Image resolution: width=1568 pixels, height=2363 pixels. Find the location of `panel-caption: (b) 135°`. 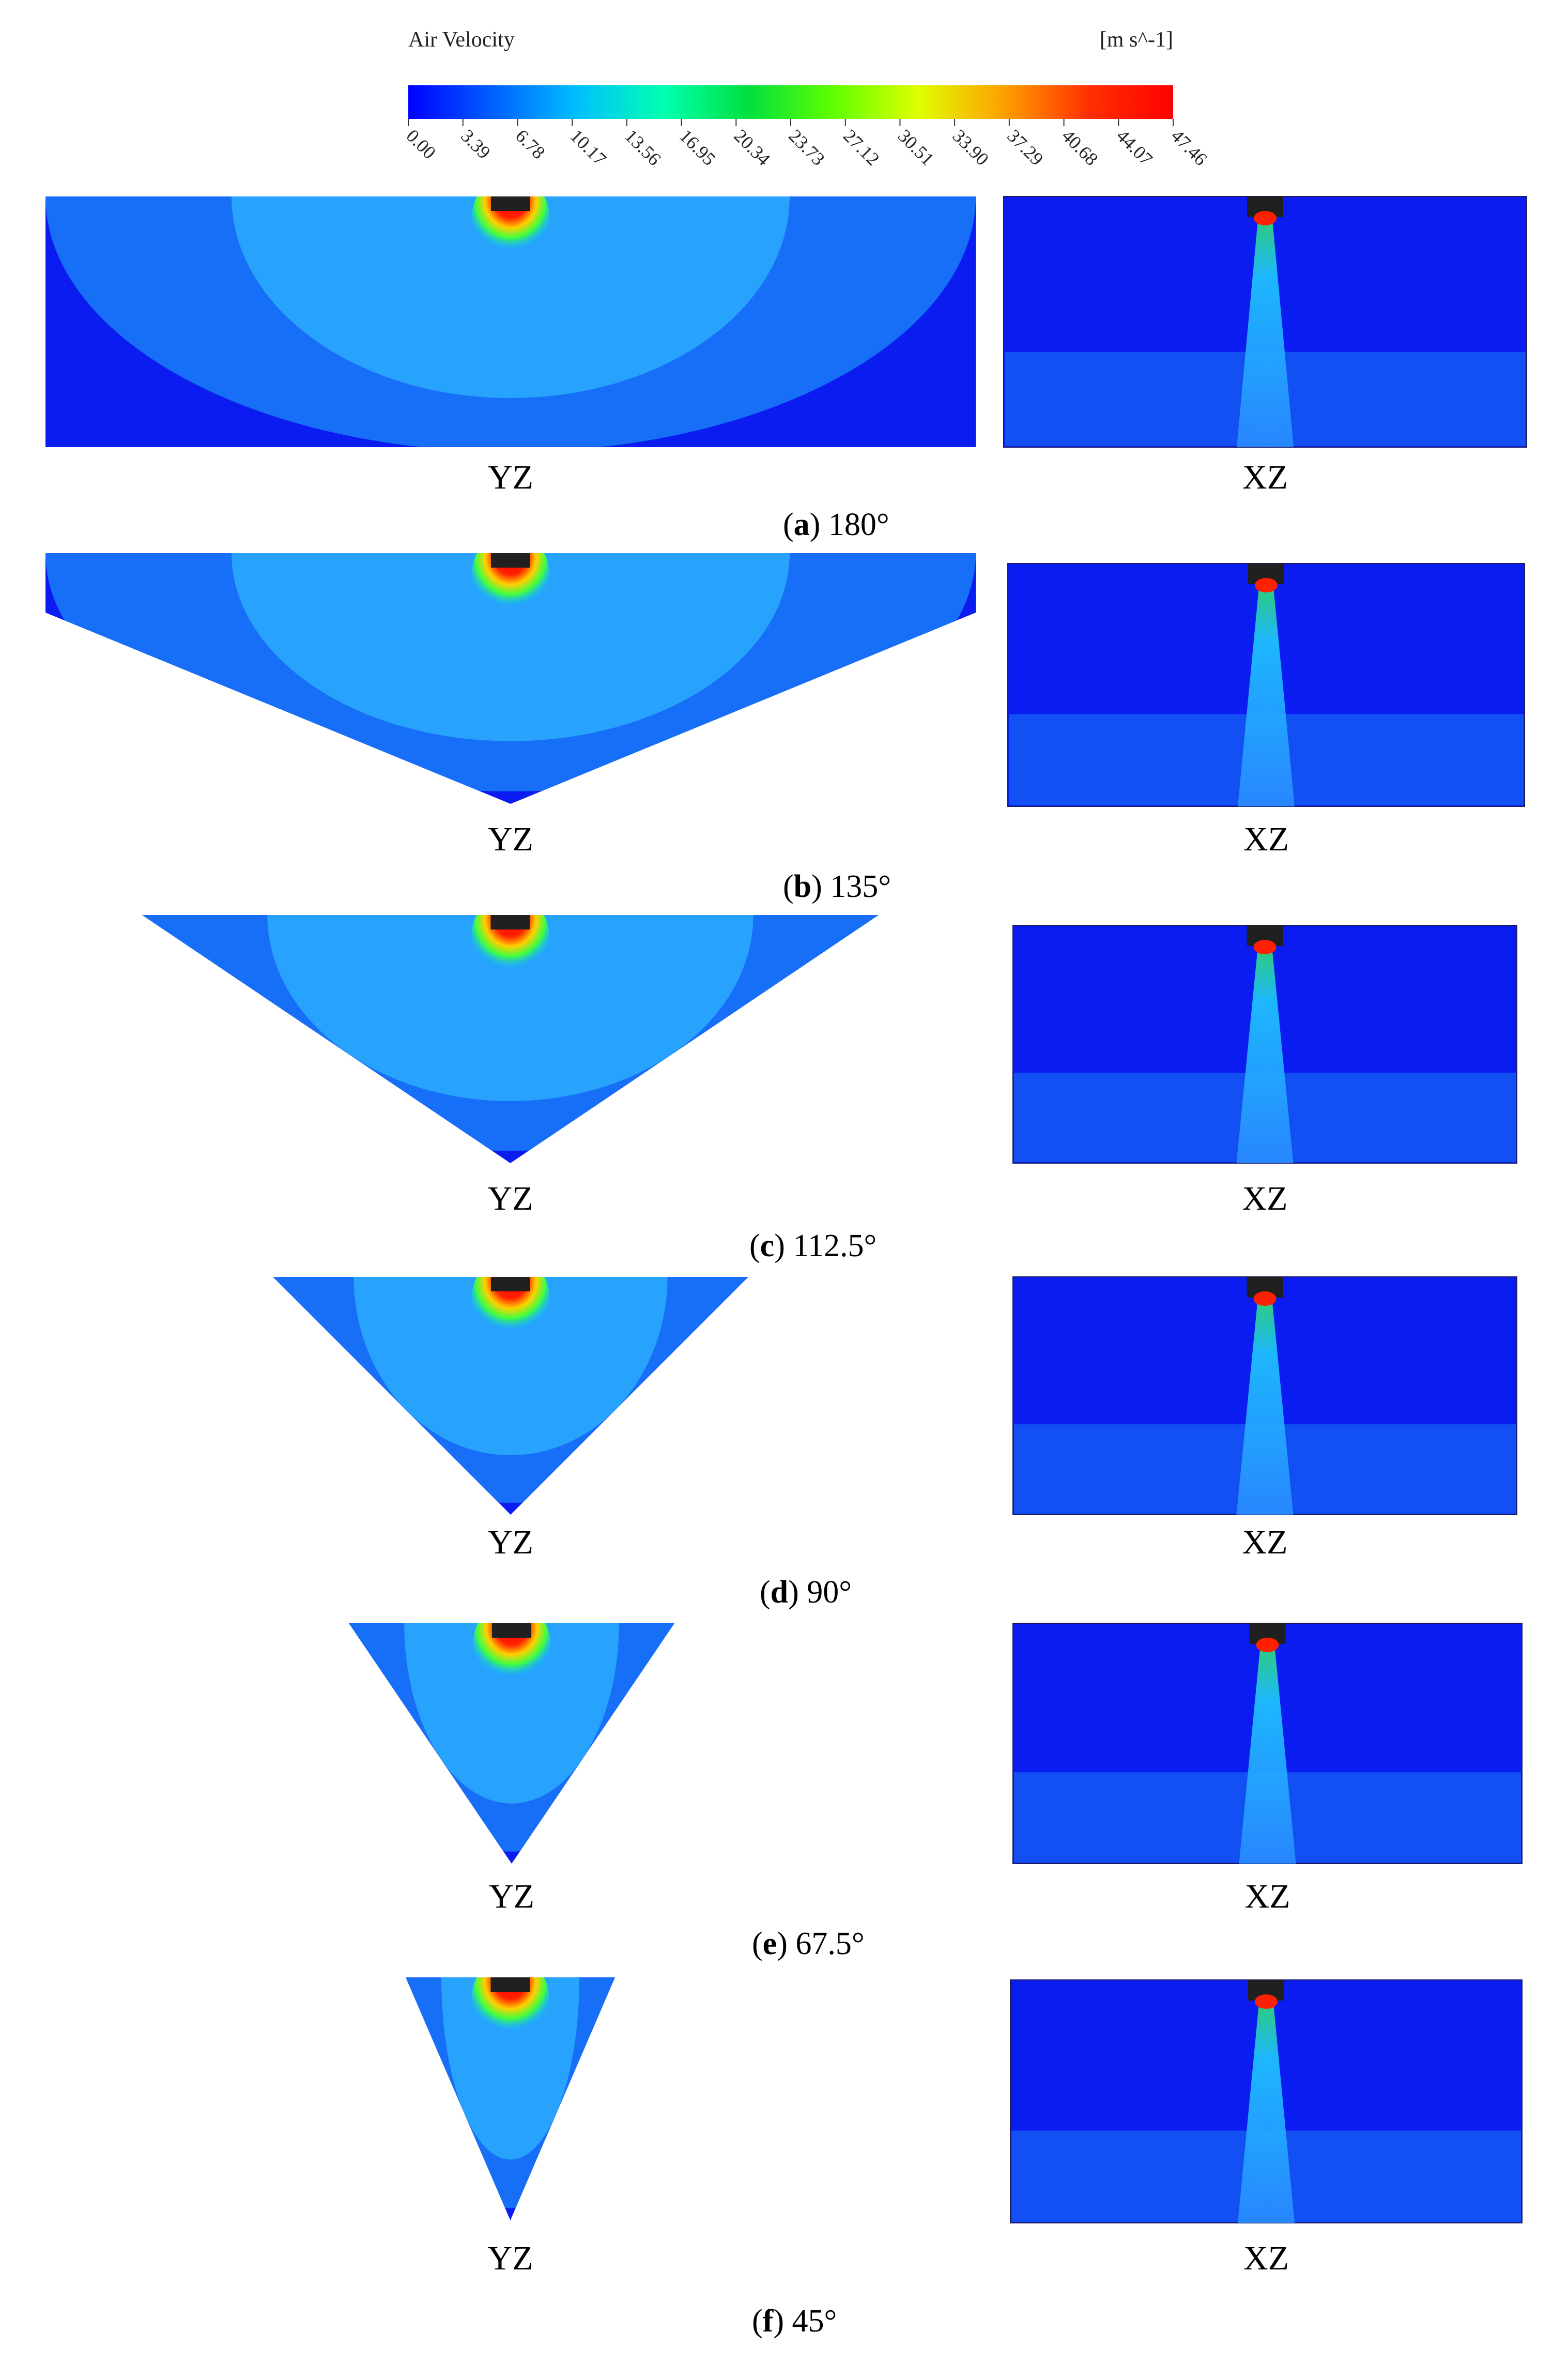

panel-caption: (b) 135° is located at coordinates (837, 887).